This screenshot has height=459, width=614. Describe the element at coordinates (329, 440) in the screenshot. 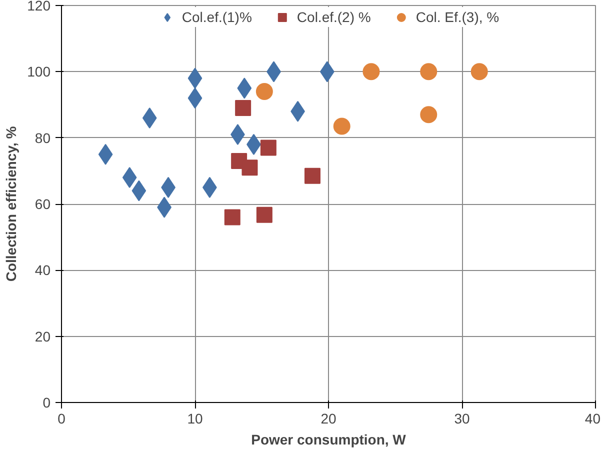

I see `x-axis-title: Power consumption, W` at that location.